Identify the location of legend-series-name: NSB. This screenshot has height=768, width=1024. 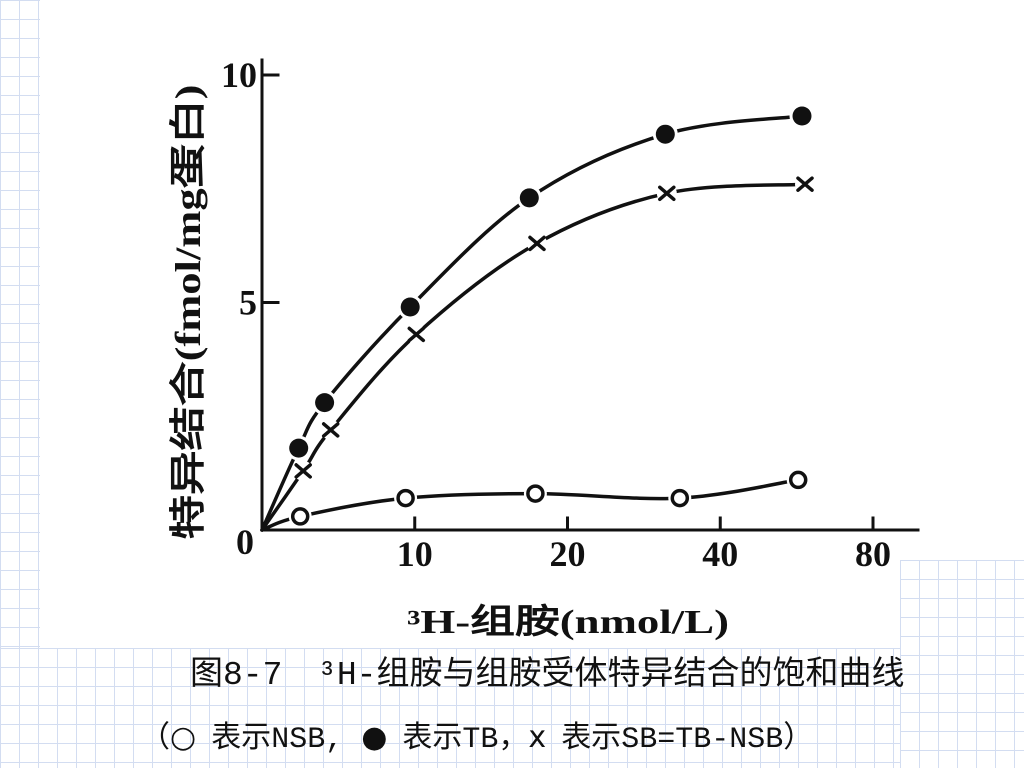
(298, 740).